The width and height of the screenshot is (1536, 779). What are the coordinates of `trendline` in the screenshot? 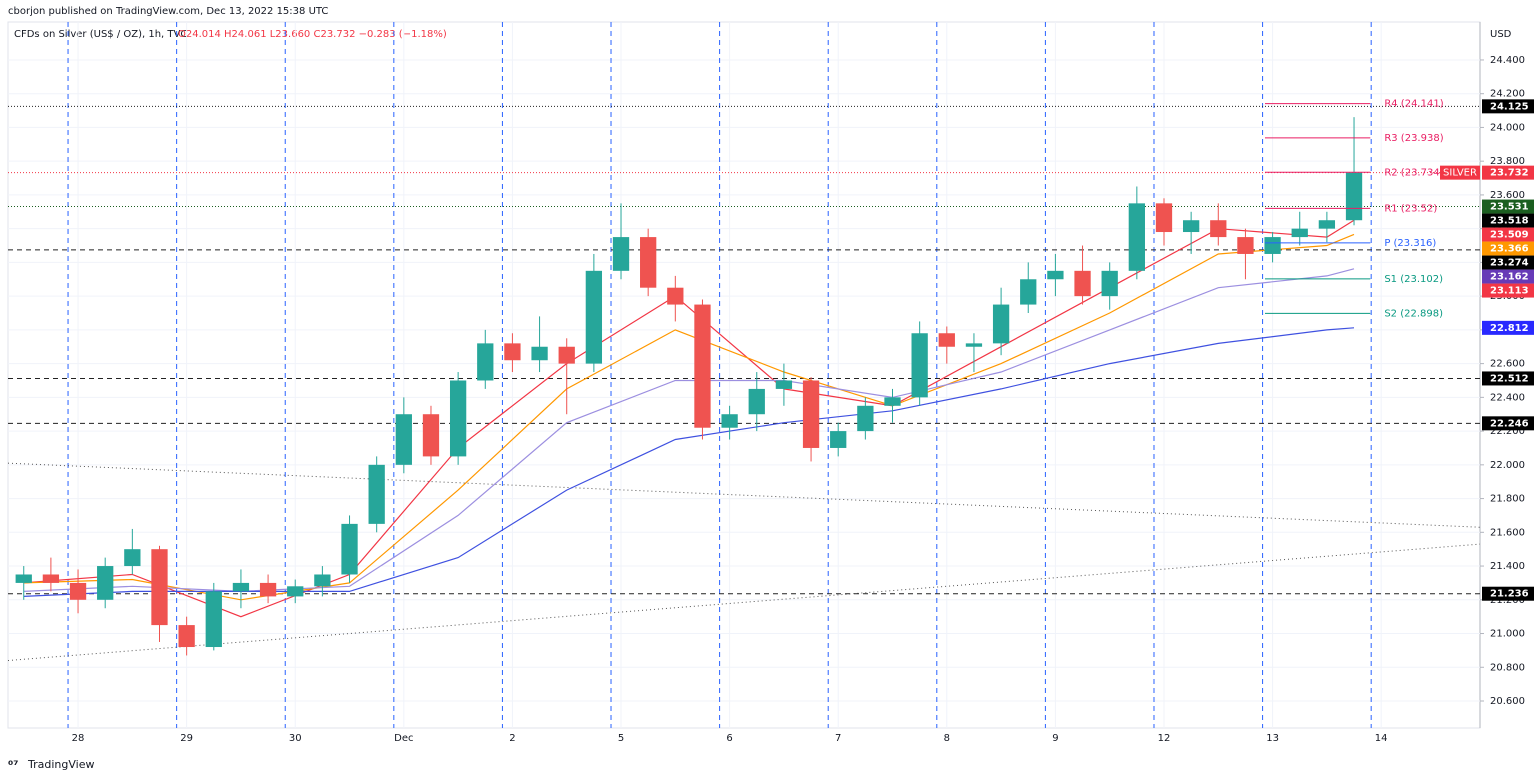 It's located at (744, 495).